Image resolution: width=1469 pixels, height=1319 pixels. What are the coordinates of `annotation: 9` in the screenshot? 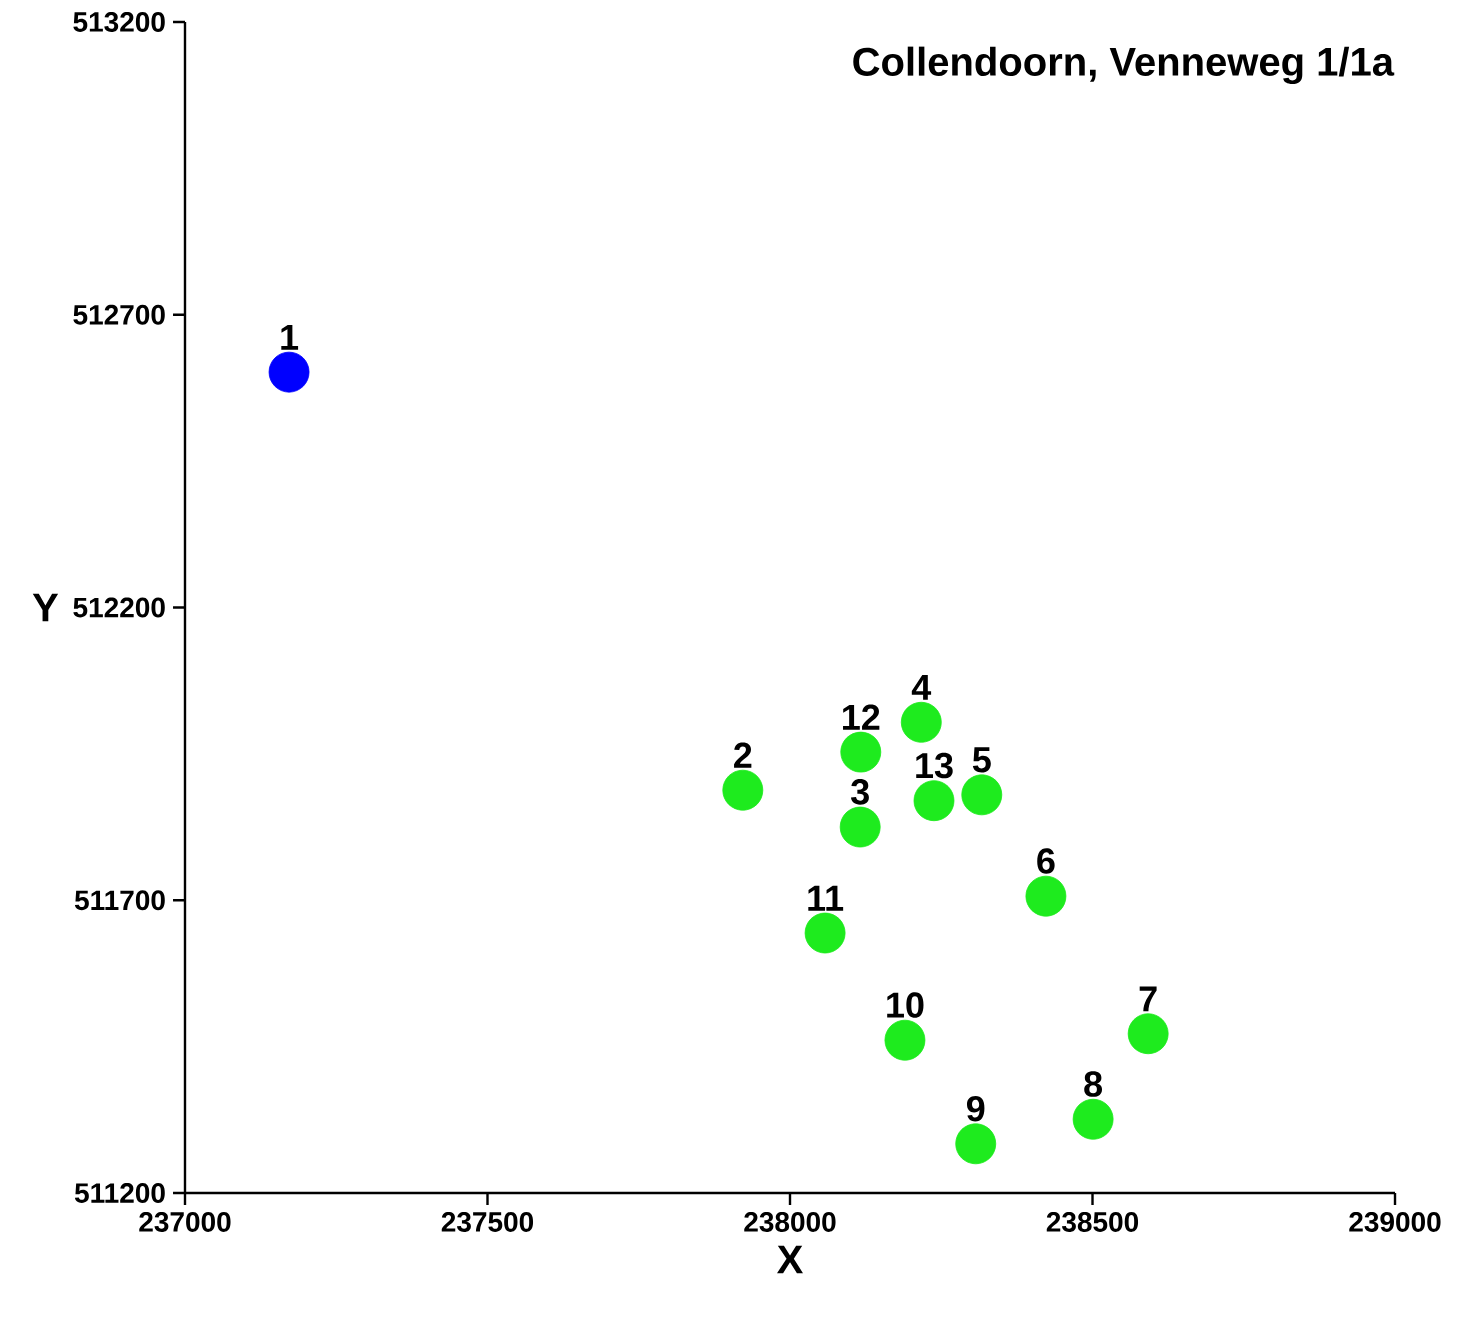 It's located at (975, 1108).